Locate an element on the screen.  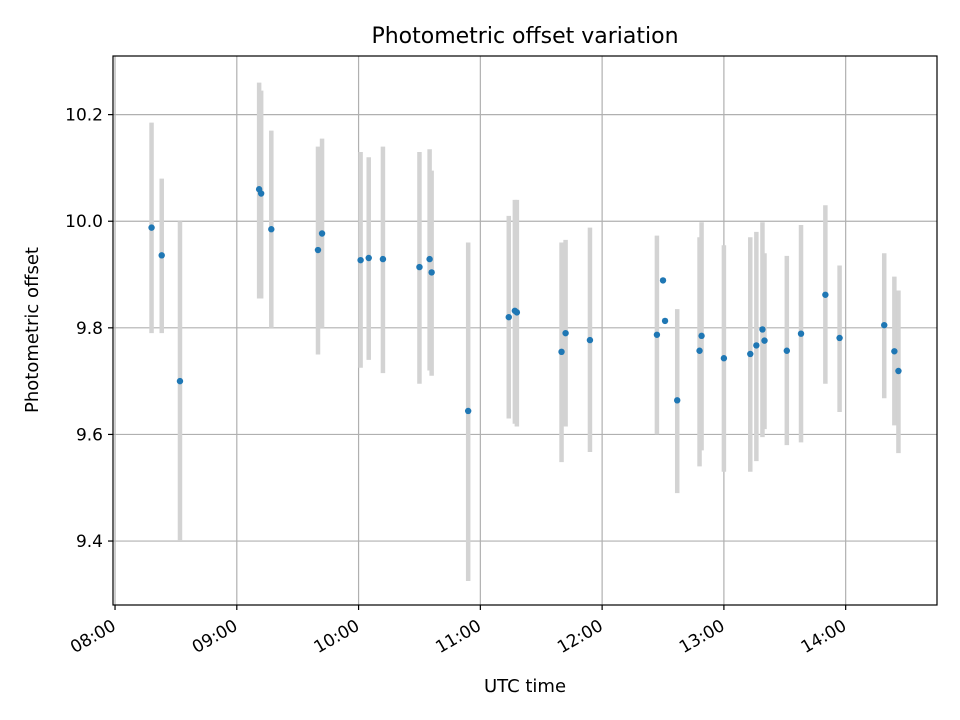
x-axis-label: UTC time is located at coordinates (525, 686).